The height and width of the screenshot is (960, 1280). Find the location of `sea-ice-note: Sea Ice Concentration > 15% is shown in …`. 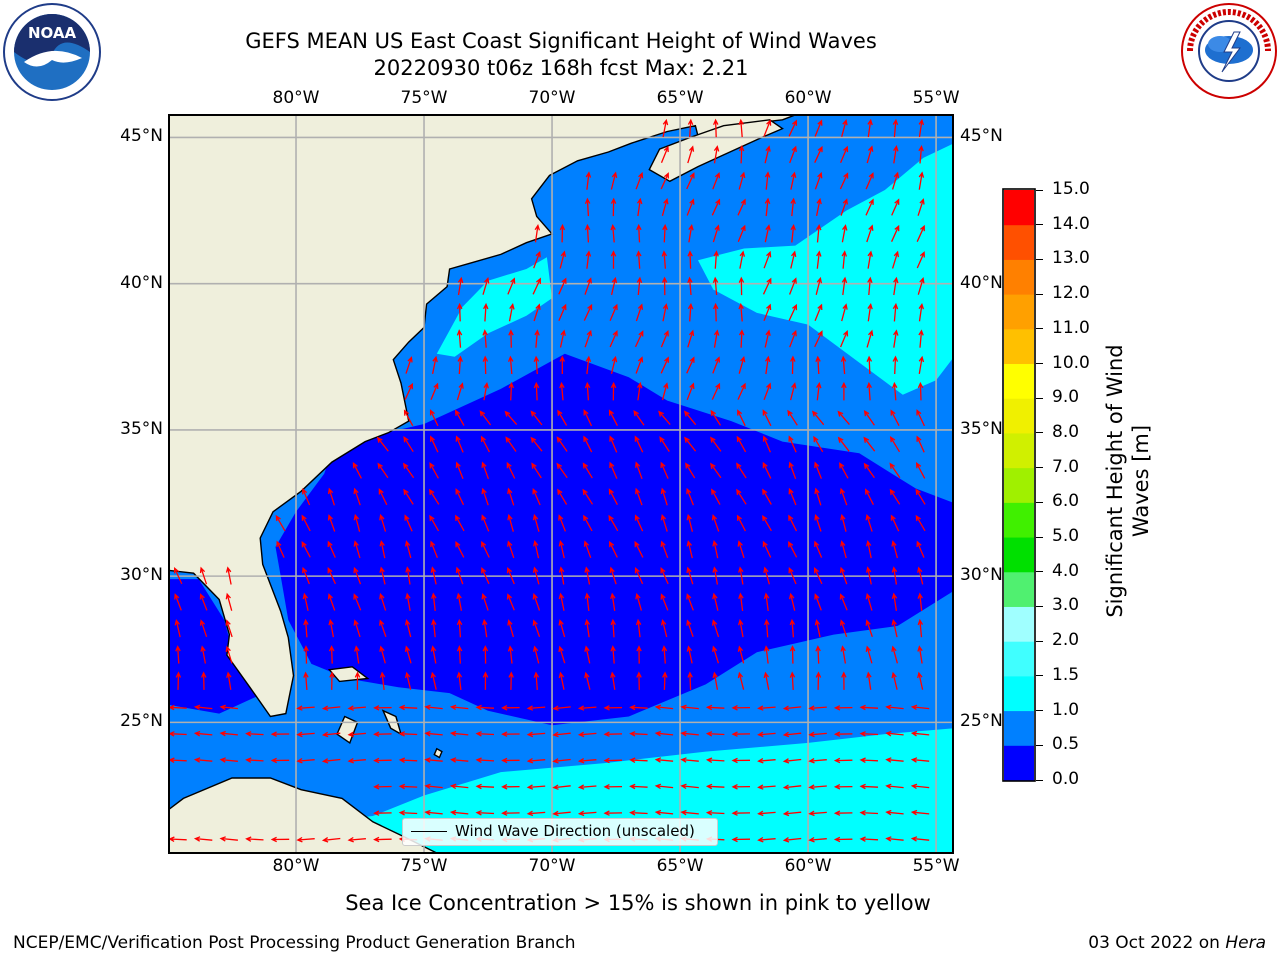

sea-ice-note: Sea Ice Concentration > 15% is shown in … is located at coordinates (638, 903).